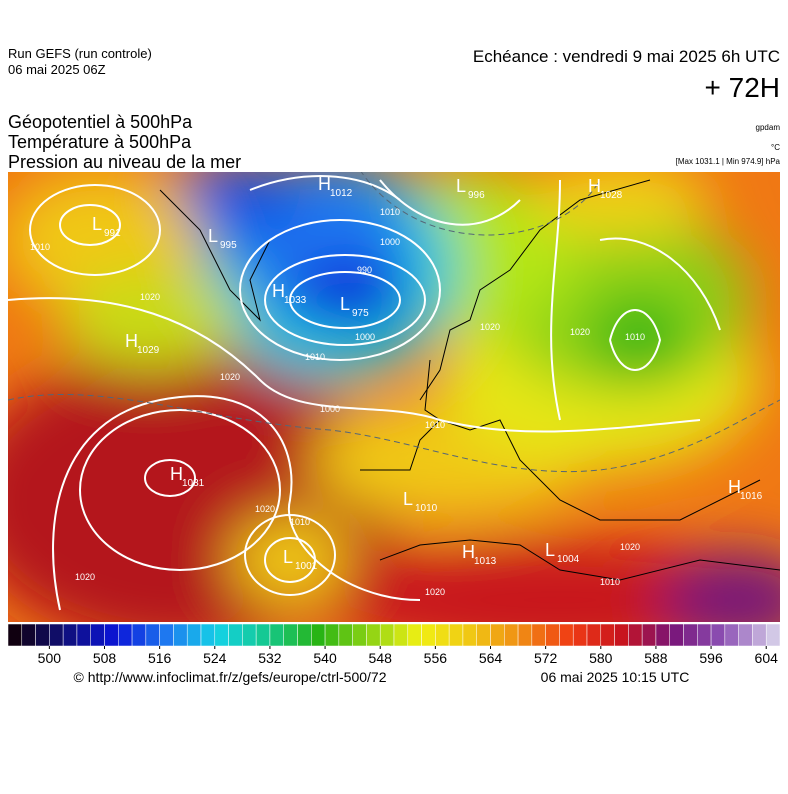 The width and height of the screenshot is (788, 794). Describe the element at coordinates (270, 658) in the screenshot. I see `colorbar-label: 532` at that location.